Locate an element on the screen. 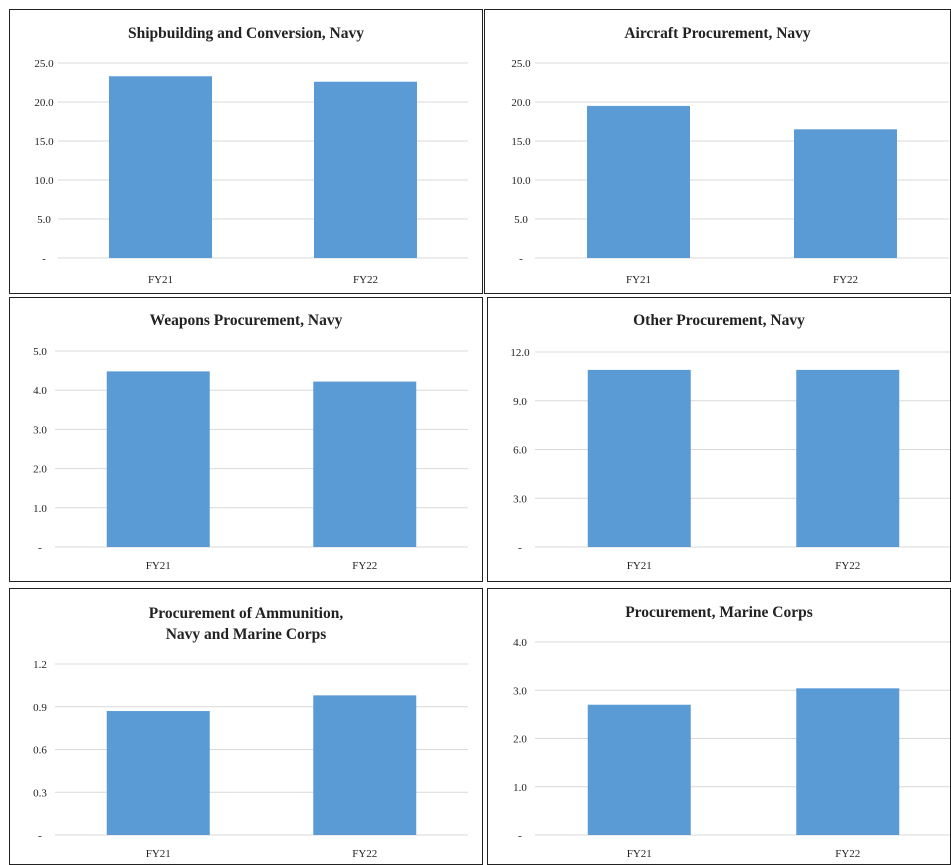 The width and height of the screenshot is (951, 865). y-tick-label: 0.6 is located at coordinates (40, 751).